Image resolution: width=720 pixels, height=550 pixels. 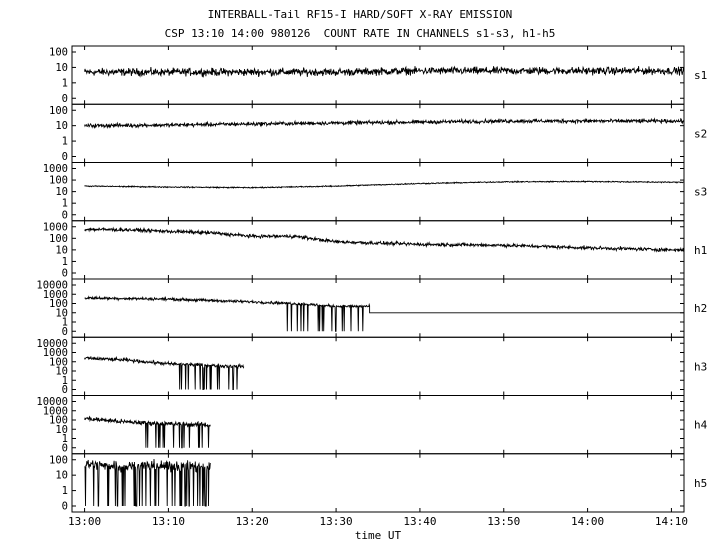 I want to click on y-tick-label-h2-4: 1, so click(x=65, y=323).